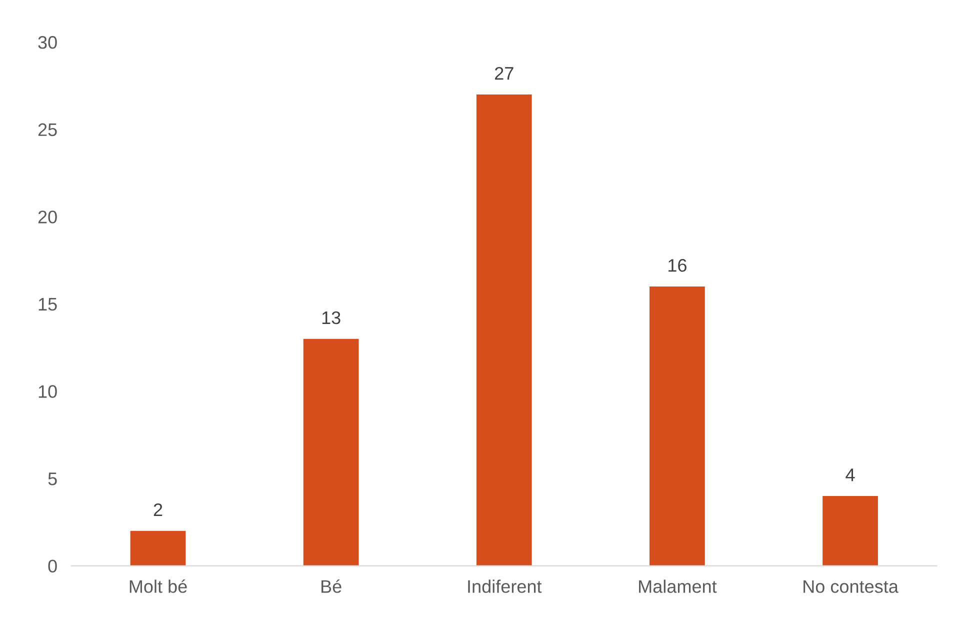  What do you see at coordinates (47, 42) in the screenshot?
I see `y-tick-label: 30` at bounding box center [47, 42].